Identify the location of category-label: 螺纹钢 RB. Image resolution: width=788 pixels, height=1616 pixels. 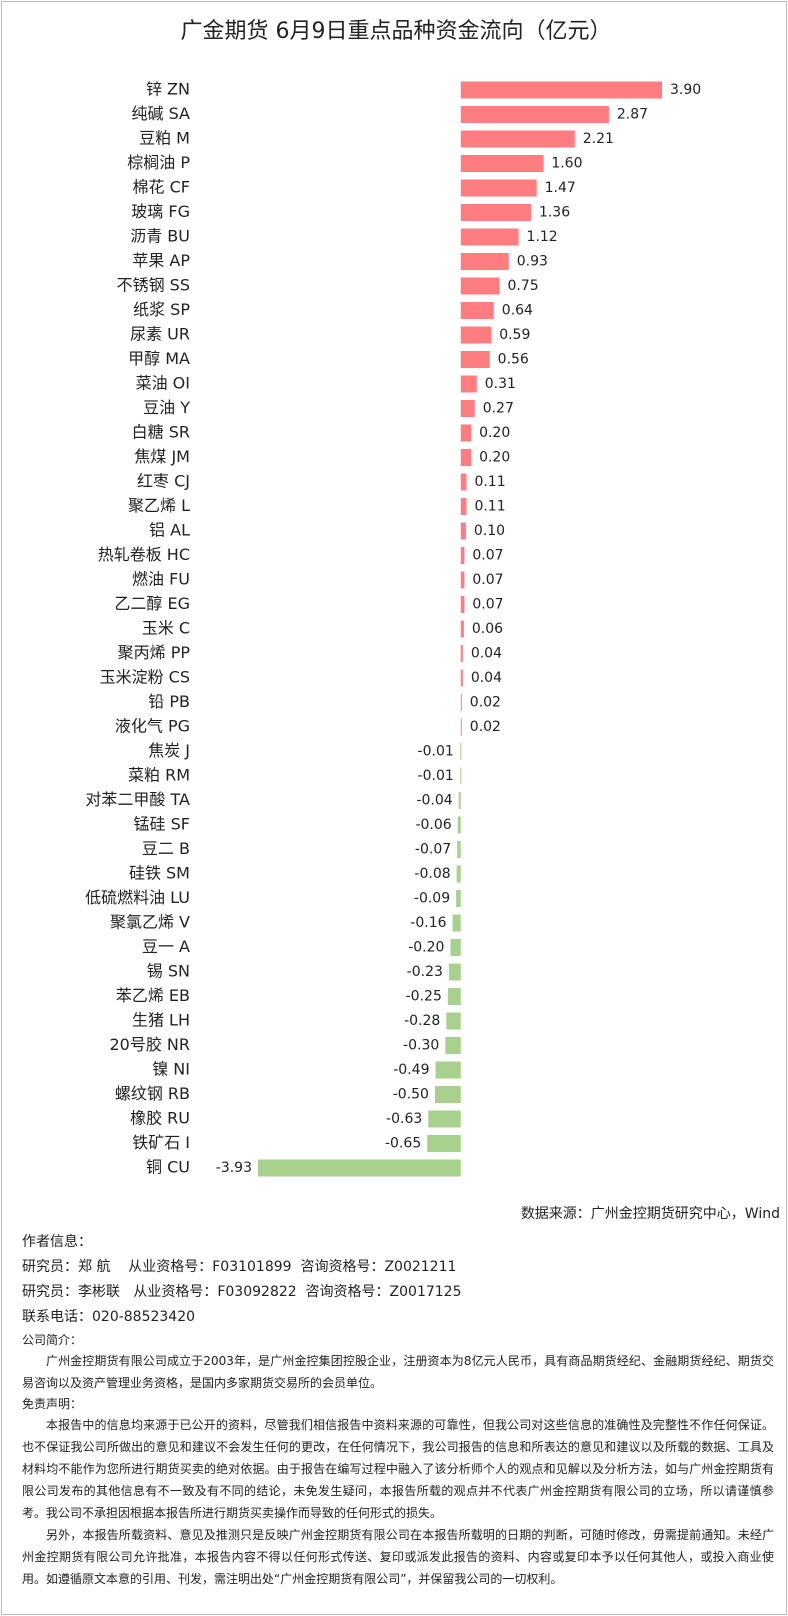
(152, 1093).